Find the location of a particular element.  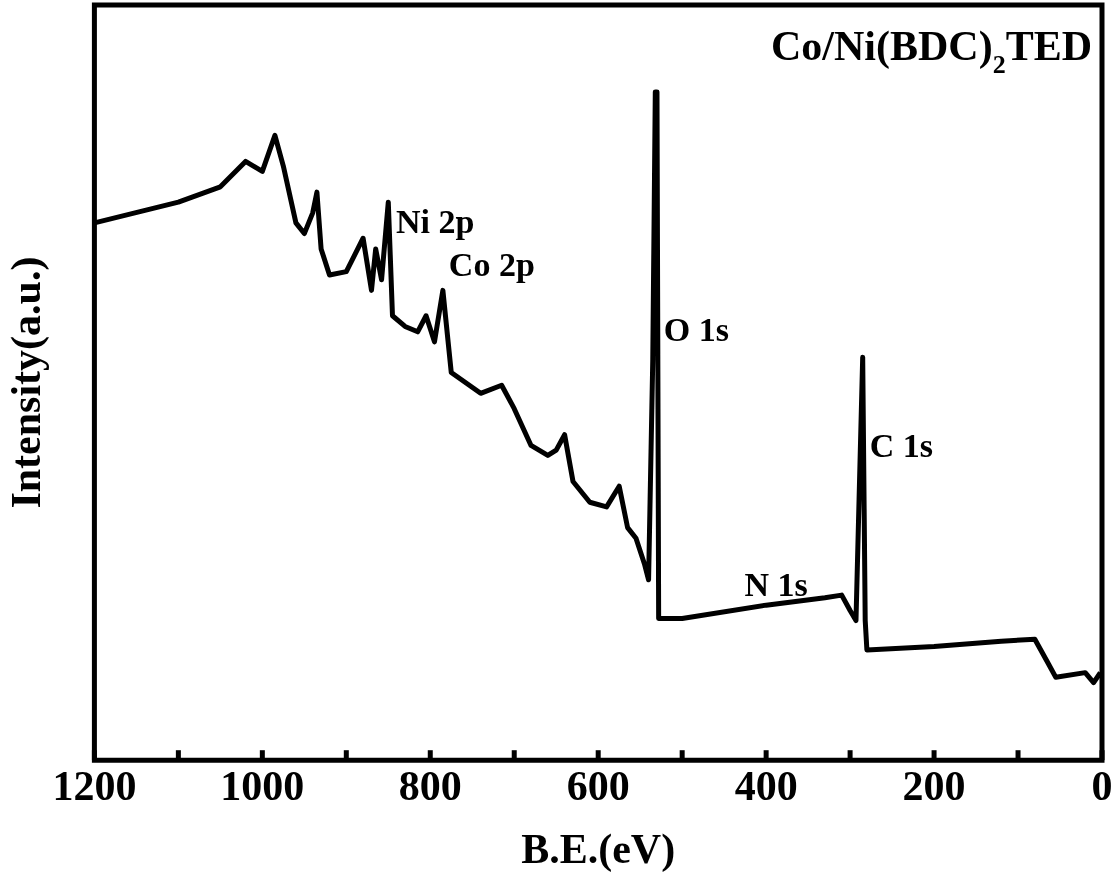

annotation: Ni 2p is located at coordinates (435, 222).